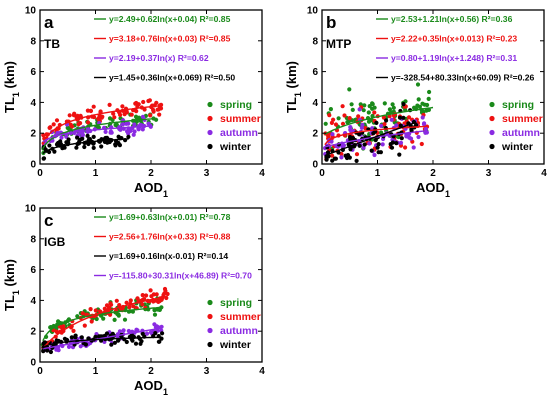 The width and height of the screenshot is (550, 400). What do you see at coordinates (172, 78) in the screenshot?
I see `equation-winter: y=1.45+0.36ln(x+0.069) R²=0.50` at bounding box center [172, 78].